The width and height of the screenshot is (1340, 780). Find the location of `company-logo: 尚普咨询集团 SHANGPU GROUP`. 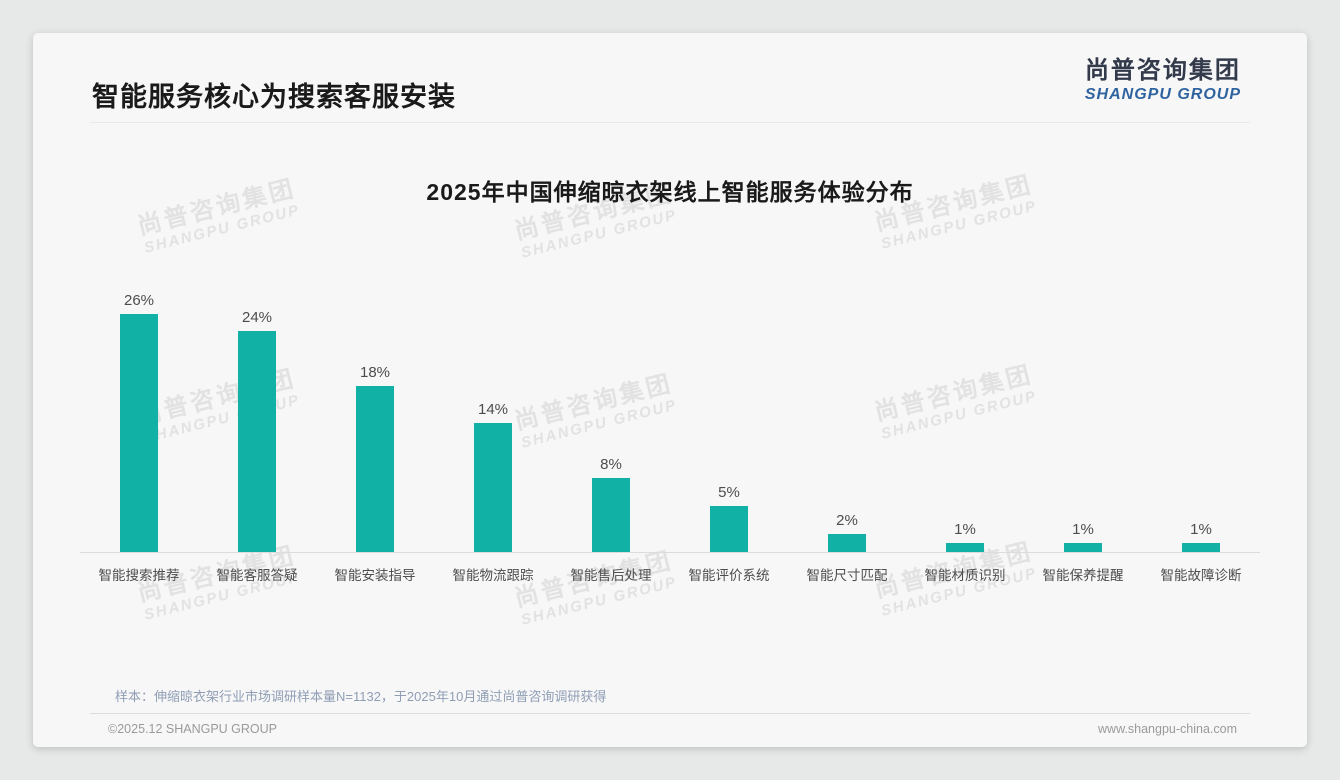

company-logo: 尚普咨询集团 SHANGPU GROUP is located at coordinates (1163, 80).